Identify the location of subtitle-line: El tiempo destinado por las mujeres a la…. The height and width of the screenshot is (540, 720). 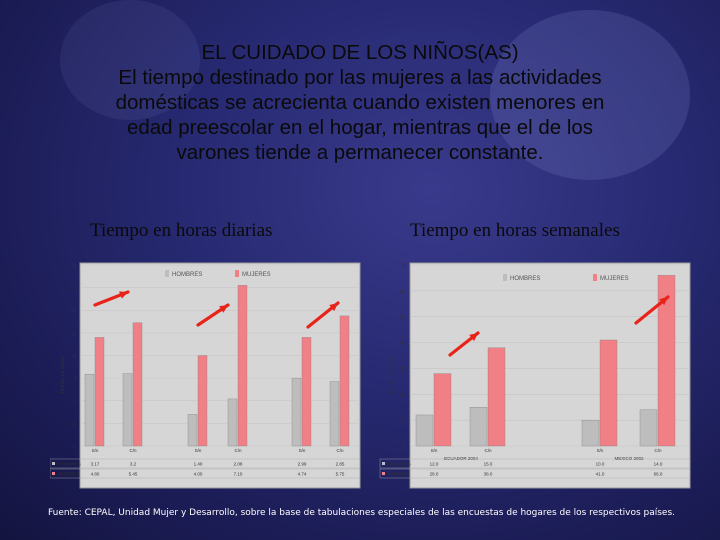
(360, 77).